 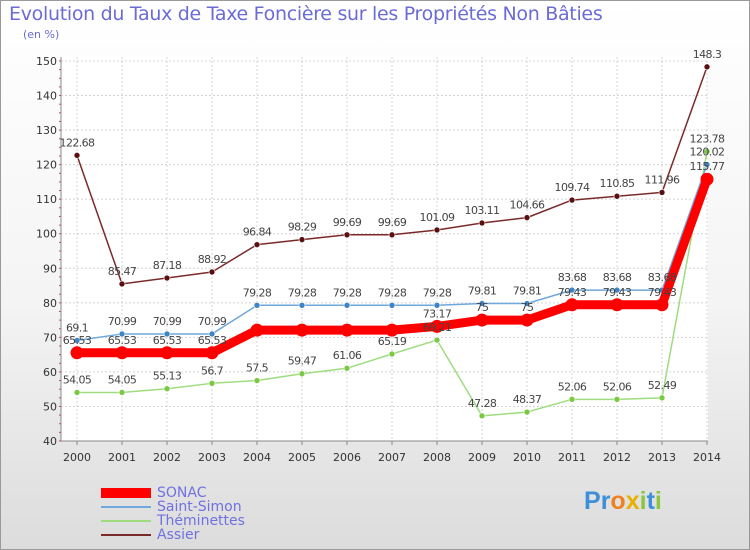 What do you see at coordinates (592, 501) in the screenshot?
I see `logo-letter: P` at bounding box center [592, 501].